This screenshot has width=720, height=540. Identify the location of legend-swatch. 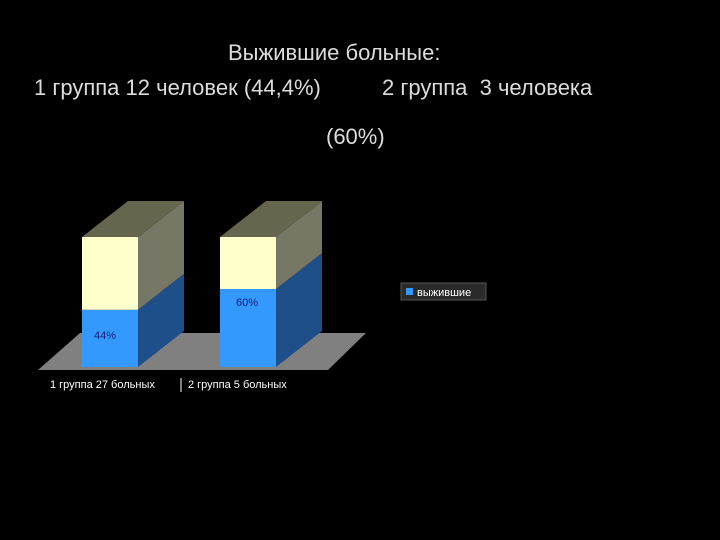
(409, 291).